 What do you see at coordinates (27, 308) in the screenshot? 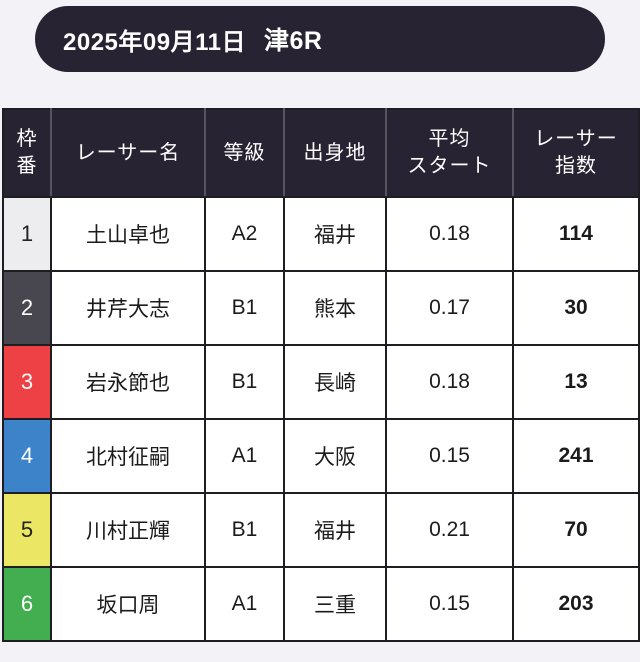
I see `waku-cell: 2` at bounding box center [27, 308].